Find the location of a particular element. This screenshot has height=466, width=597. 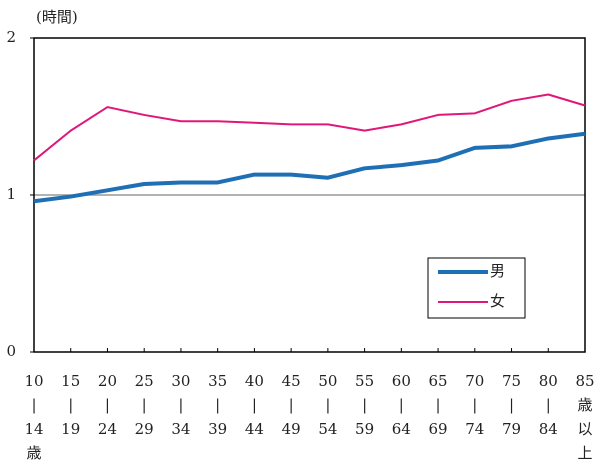

x-tick-label: 20 is located at coordinates (107, 381).